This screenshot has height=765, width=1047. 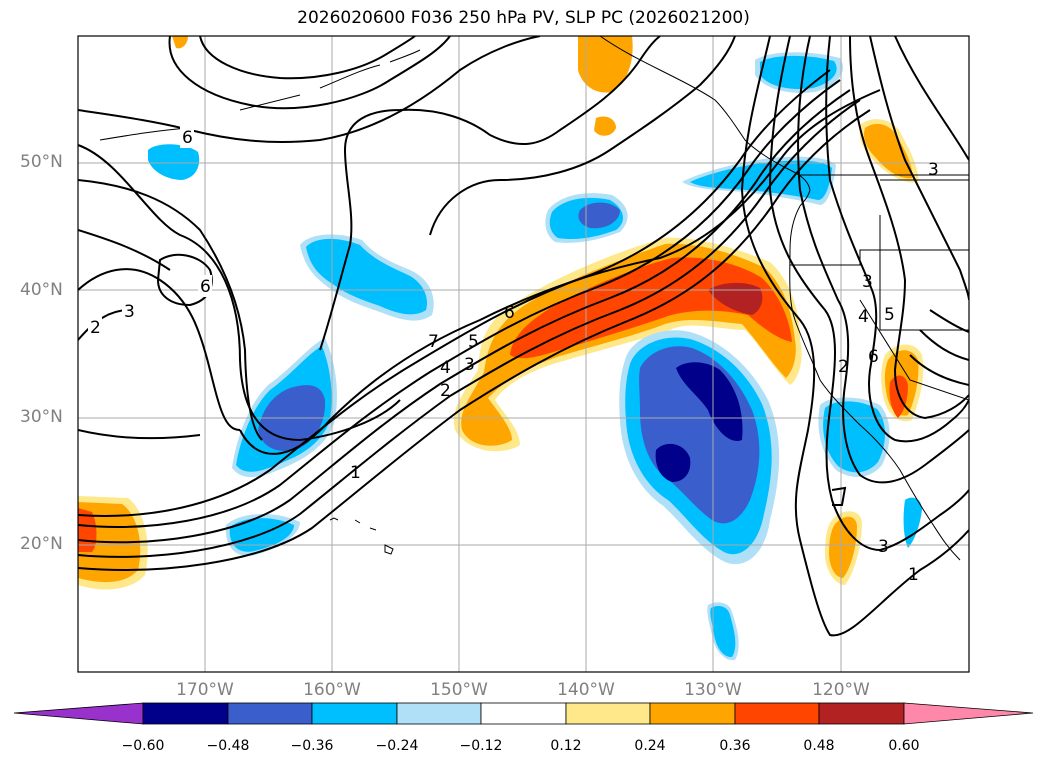 What do you see at coordinates (174, 162) in the screenshot?
I see `pv-negative-small-nw` at bounding box center [174, 162].